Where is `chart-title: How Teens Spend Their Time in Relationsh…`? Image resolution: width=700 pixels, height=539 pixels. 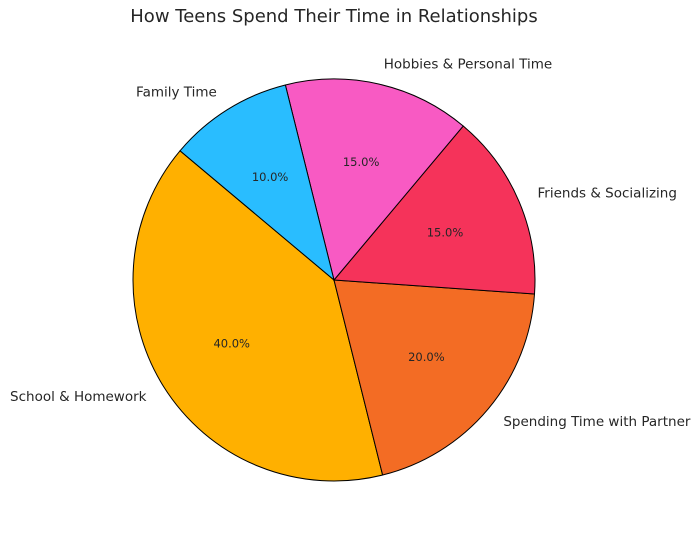 chart-title: How Teens Spend Their Time in Relationsh… is located at coordinates (333, 16).